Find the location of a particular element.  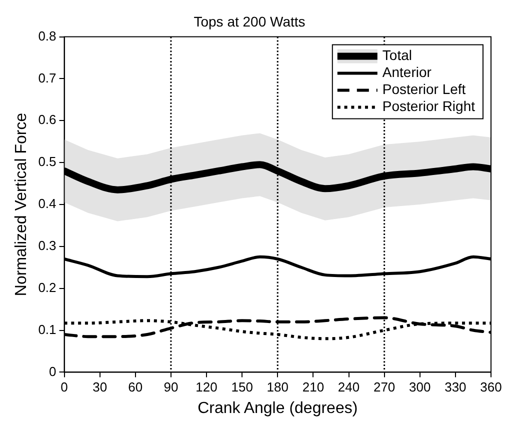

y-tick-label: 0.5 is located at coordinates (47, 162).